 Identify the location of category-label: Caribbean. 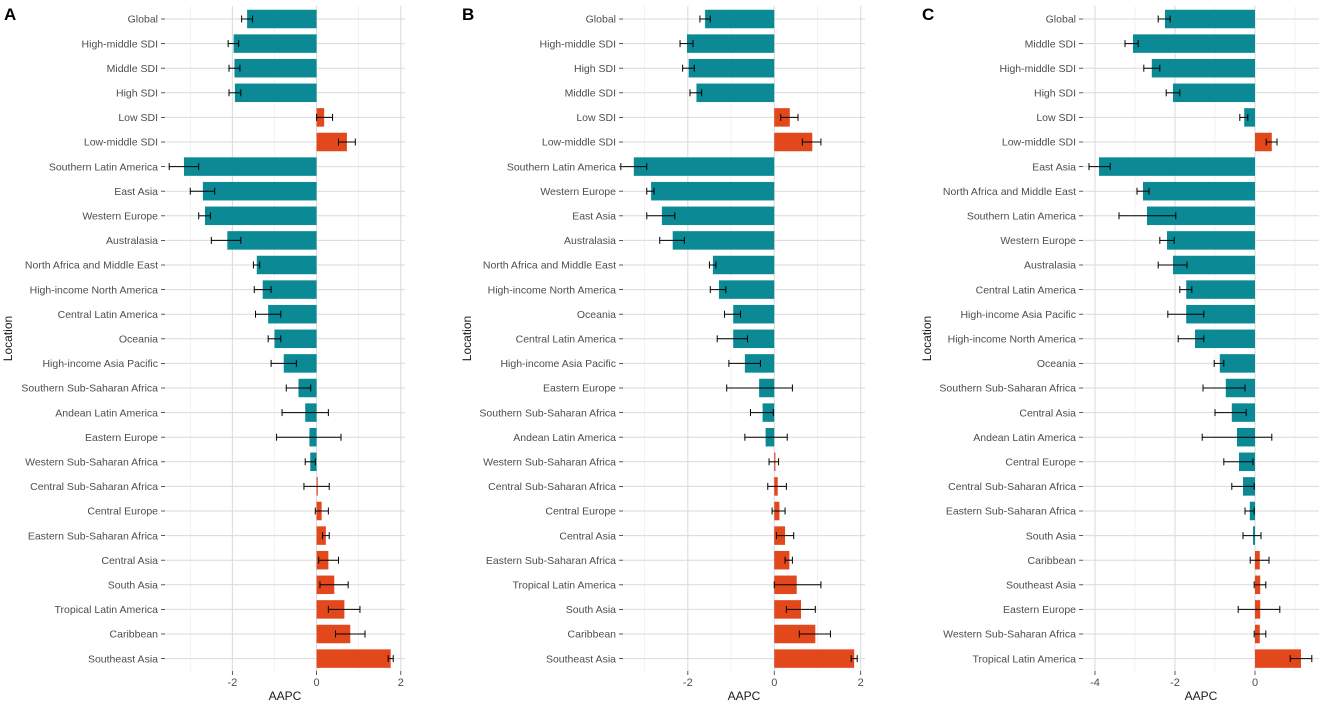
(134, 635).